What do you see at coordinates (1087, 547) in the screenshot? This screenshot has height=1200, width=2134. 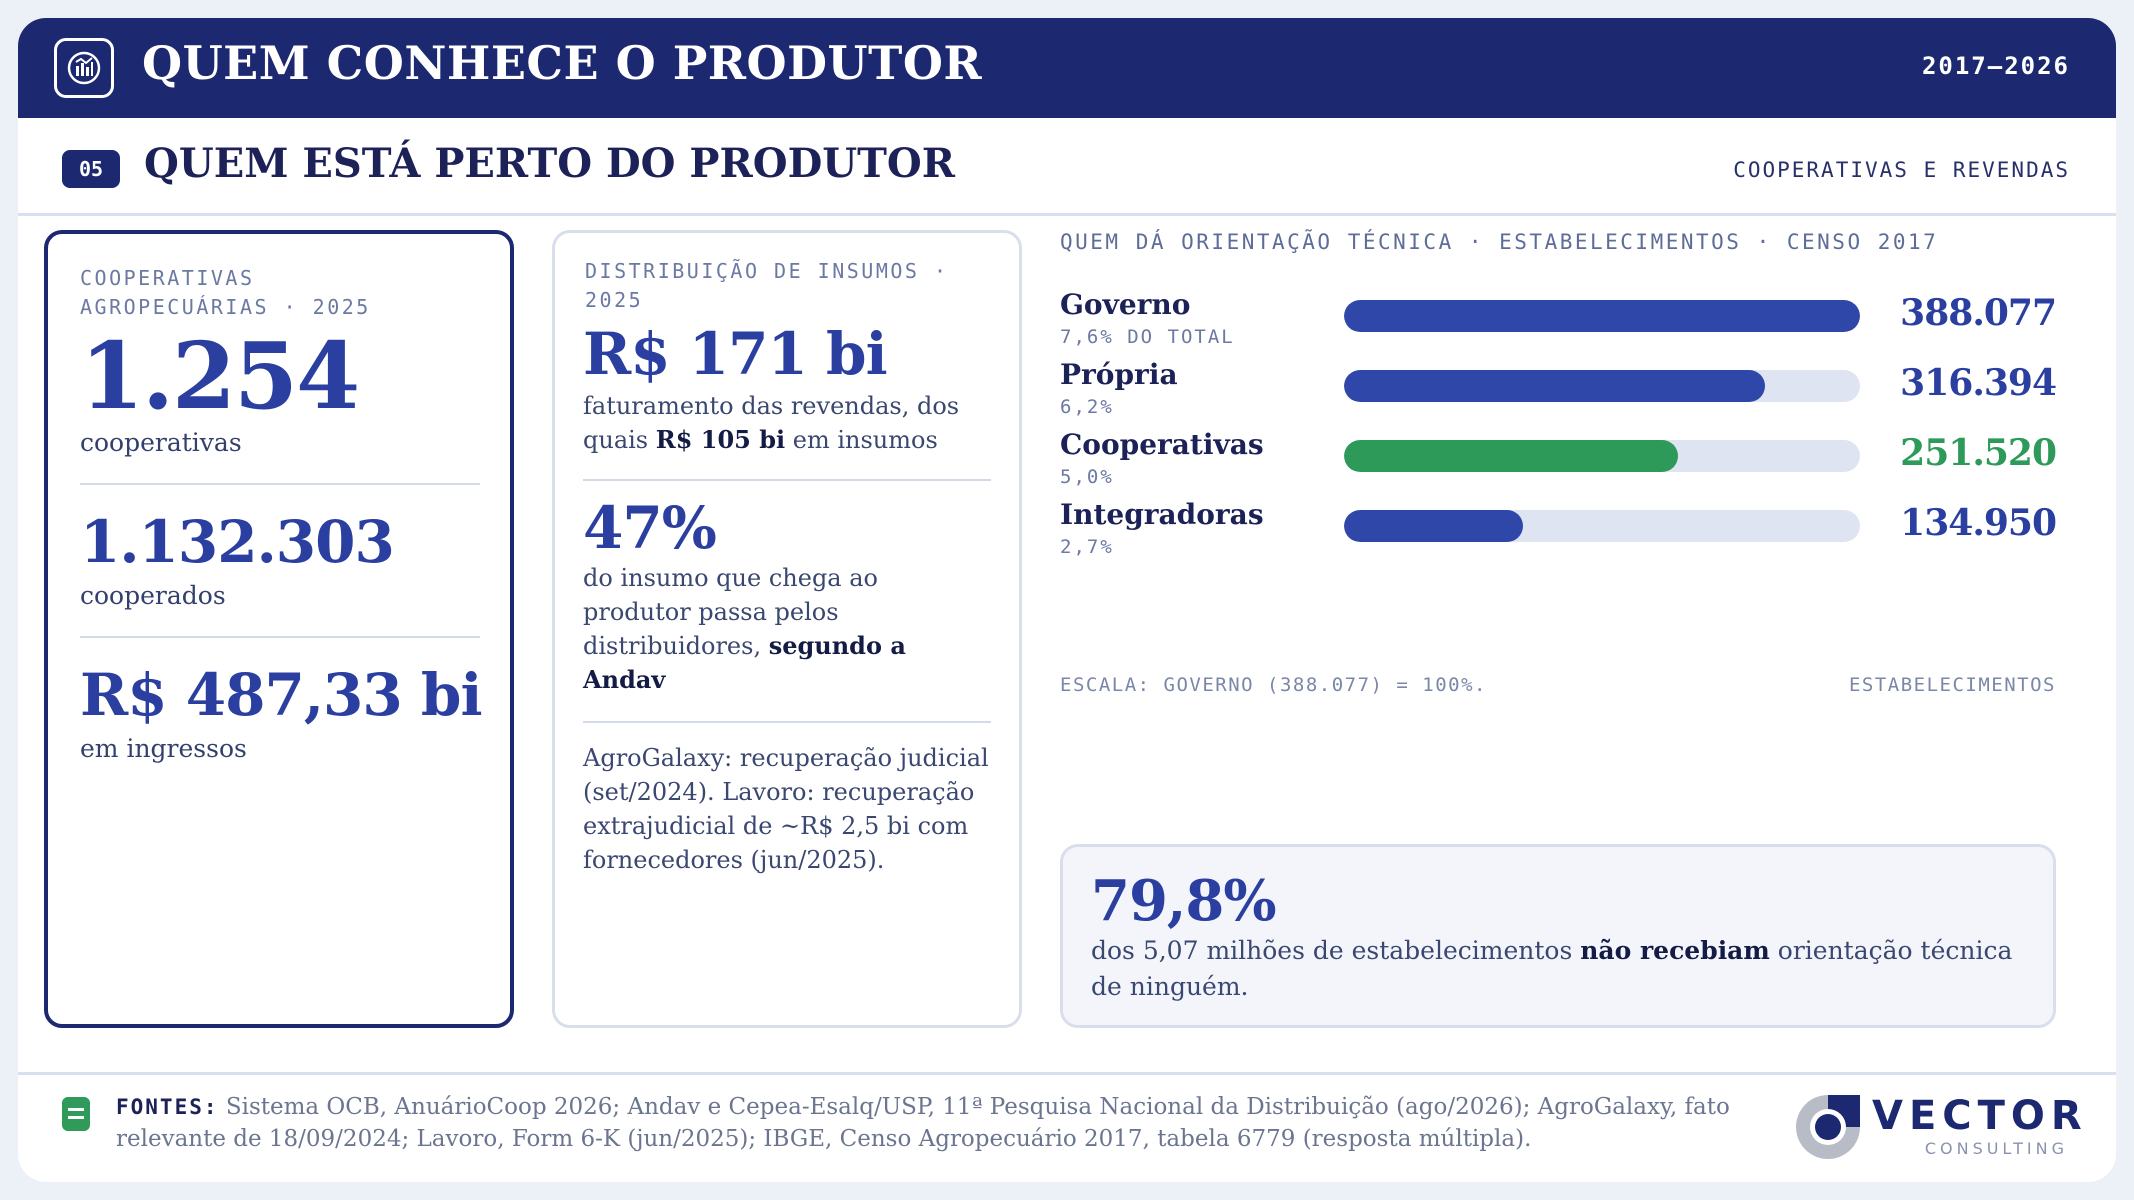 I see `share-label: 2,7%` at bounding box center [1087, 547].